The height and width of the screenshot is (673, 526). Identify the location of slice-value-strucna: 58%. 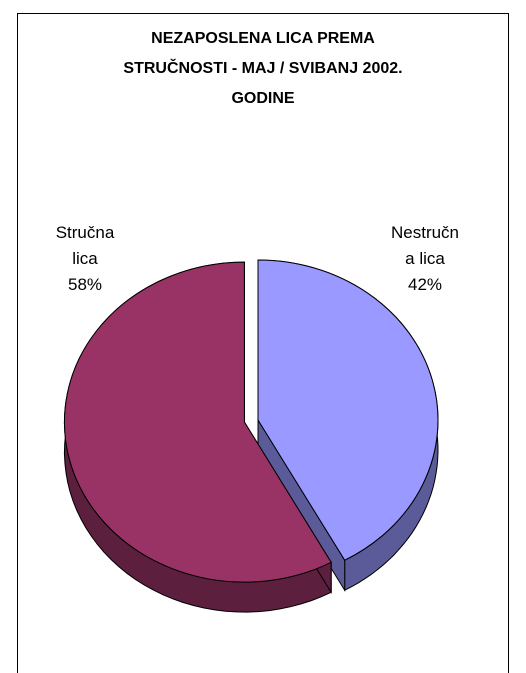
(85, 284).